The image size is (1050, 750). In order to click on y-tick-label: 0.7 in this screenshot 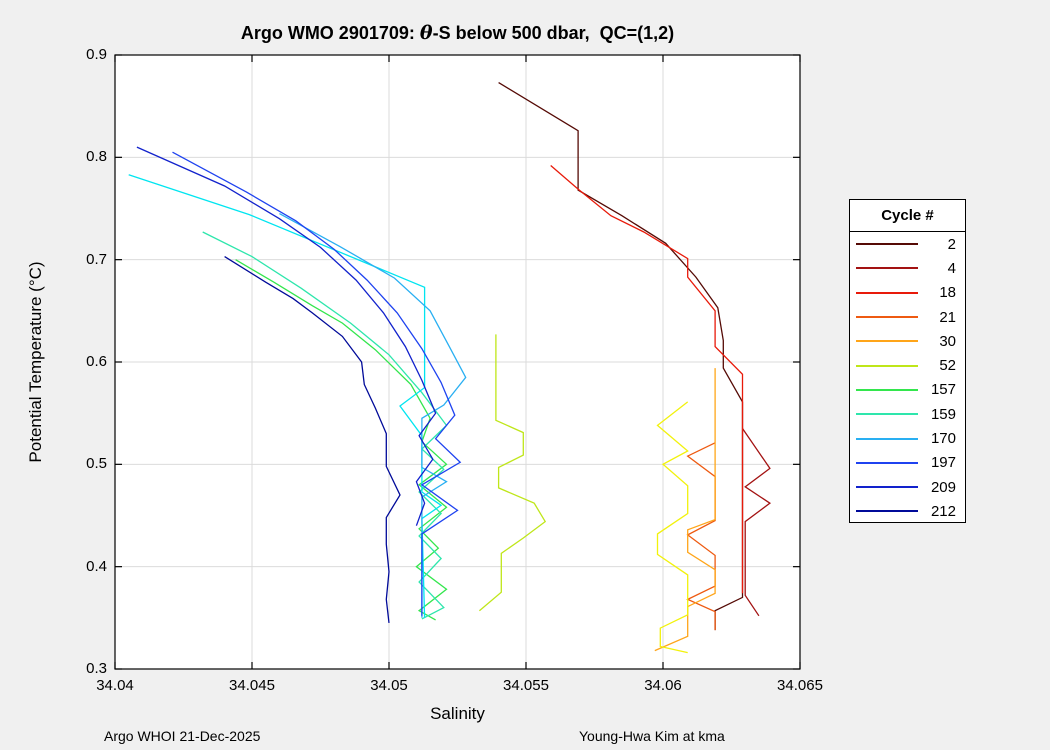, I will do `click(96, 259)`.